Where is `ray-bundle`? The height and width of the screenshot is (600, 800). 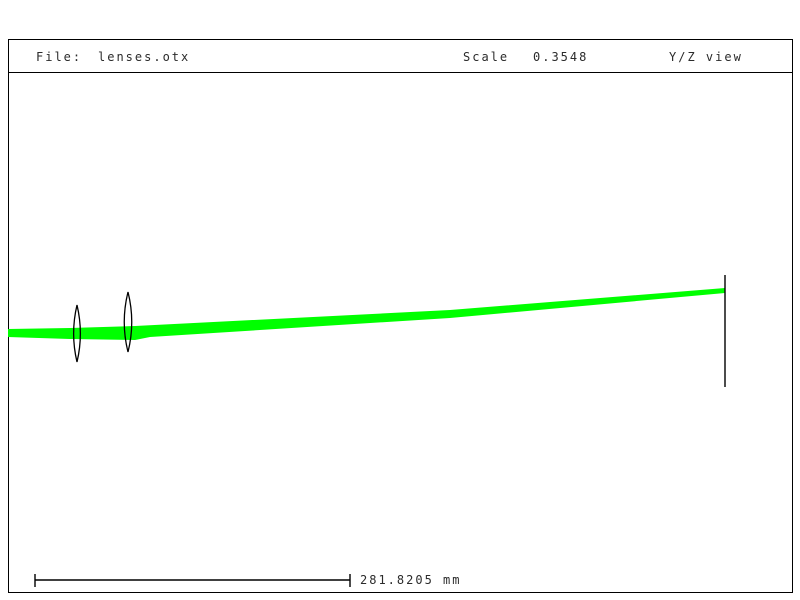 ray-bundle is located at coordinates (366, 314).